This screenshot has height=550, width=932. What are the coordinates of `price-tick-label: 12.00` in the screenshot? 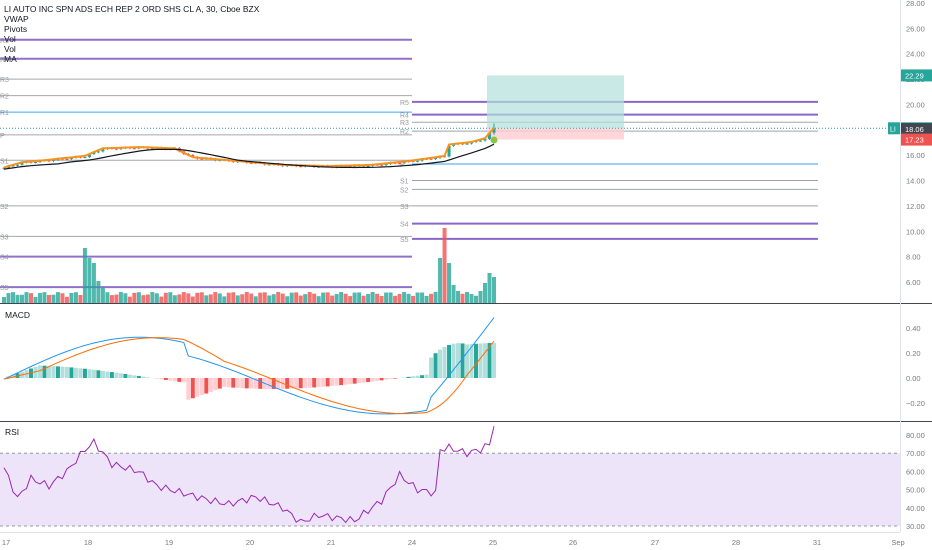 It's located at (915, 206).